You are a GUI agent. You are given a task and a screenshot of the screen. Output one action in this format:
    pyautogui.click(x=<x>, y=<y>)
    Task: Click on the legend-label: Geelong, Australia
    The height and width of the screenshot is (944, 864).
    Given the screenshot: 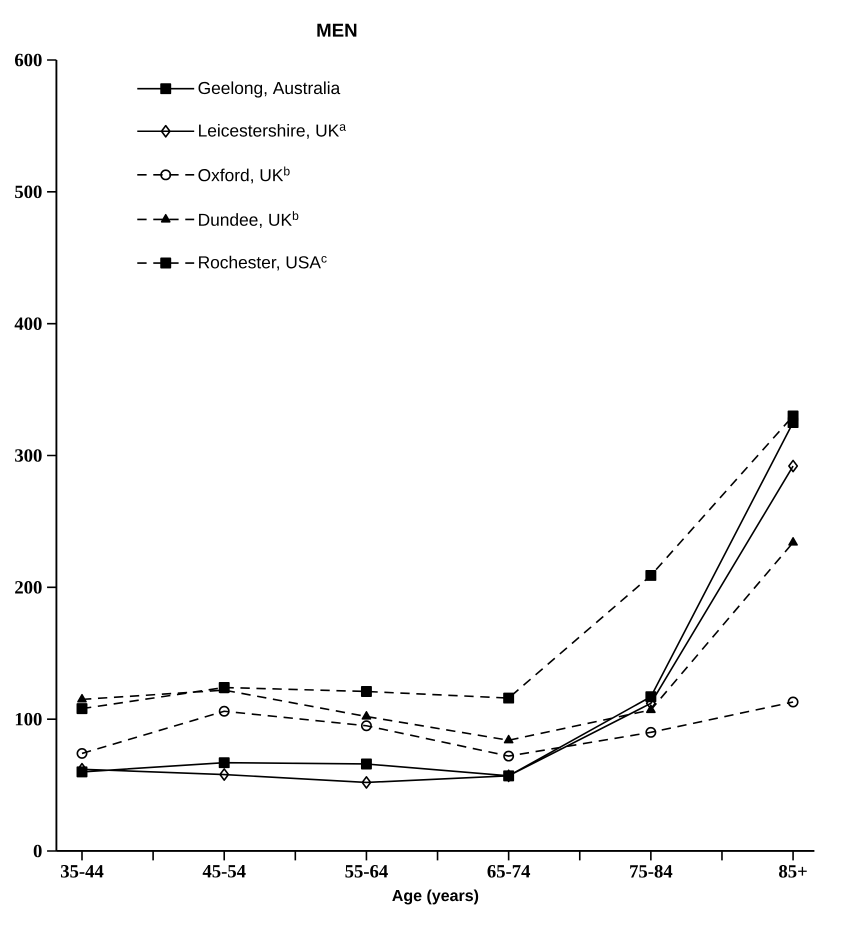 What is the action you would take?
    pyautogui.click(x=269, y=89)
    